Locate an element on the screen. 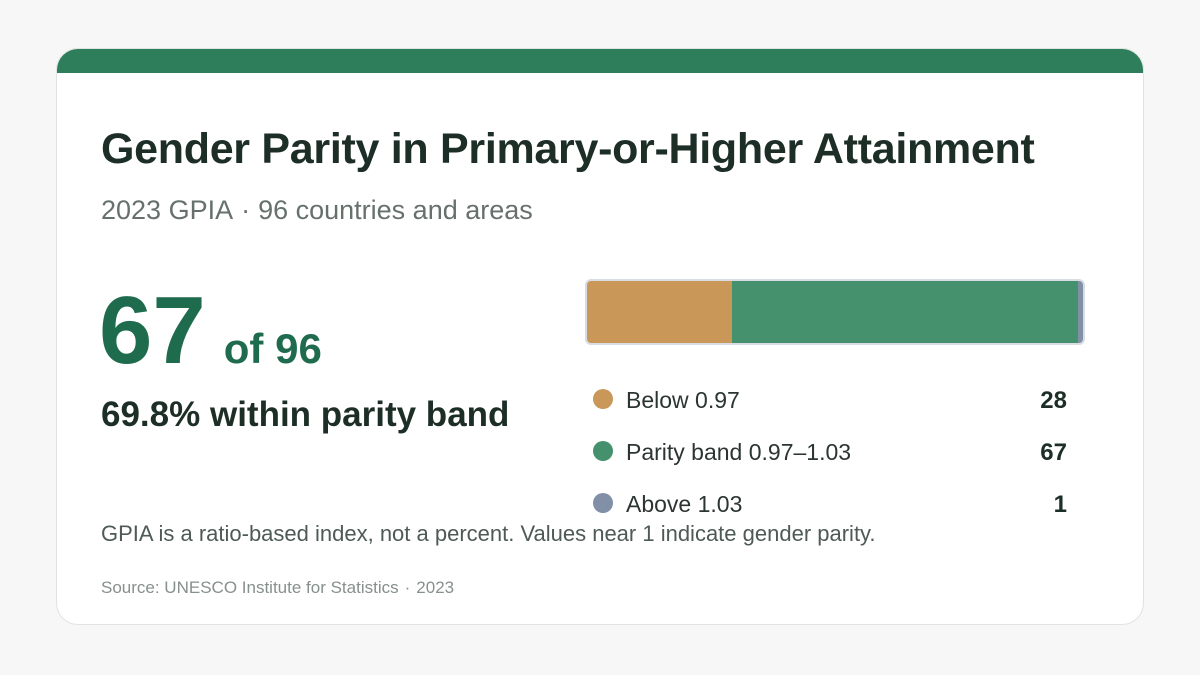  legend-item: Below 0.97 28 is located at coordinates (829, 411).